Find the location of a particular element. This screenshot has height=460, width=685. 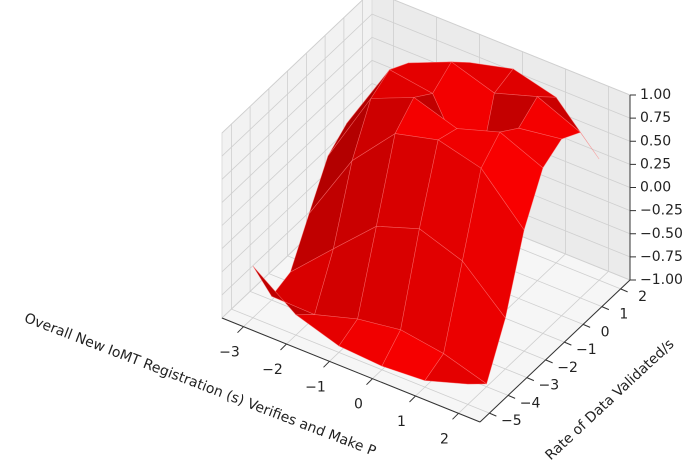

y-tick-label: −4 is located at coordinates (530, 403).